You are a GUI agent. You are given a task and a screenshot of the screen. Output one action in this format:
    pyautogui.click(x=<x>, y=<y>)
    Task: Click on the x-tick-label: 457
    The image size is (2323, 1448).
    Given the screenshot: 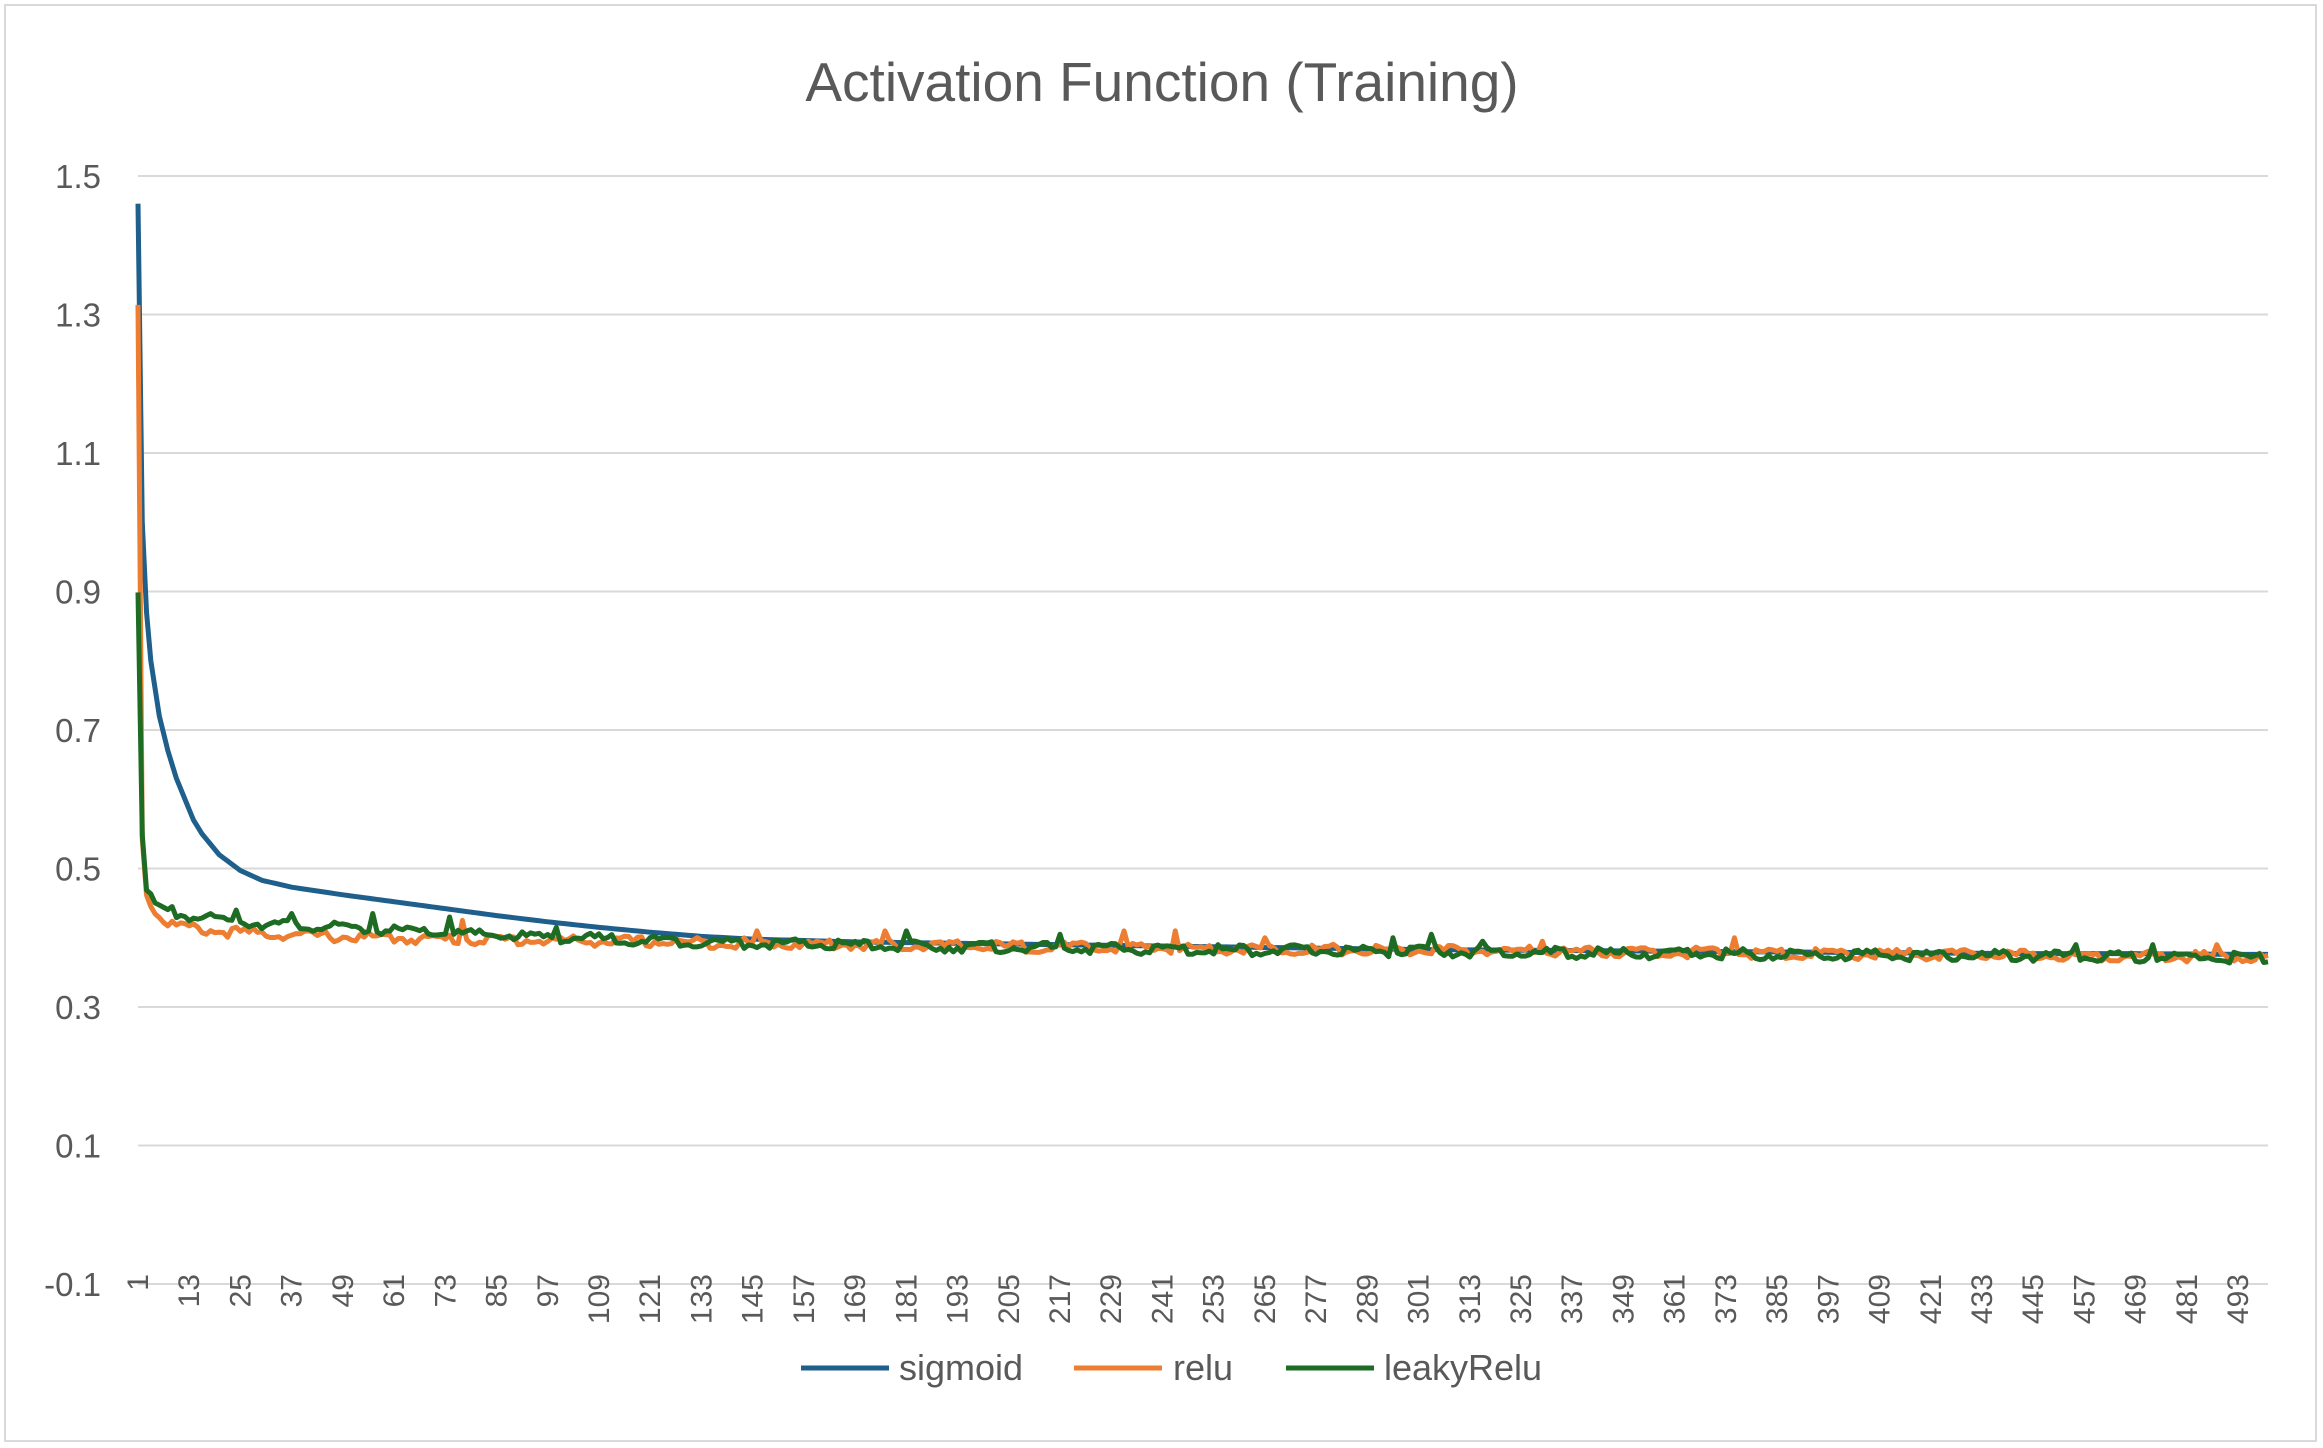 What is the action you would take?
    pyautogui.click(x=2084, y=1299)
    